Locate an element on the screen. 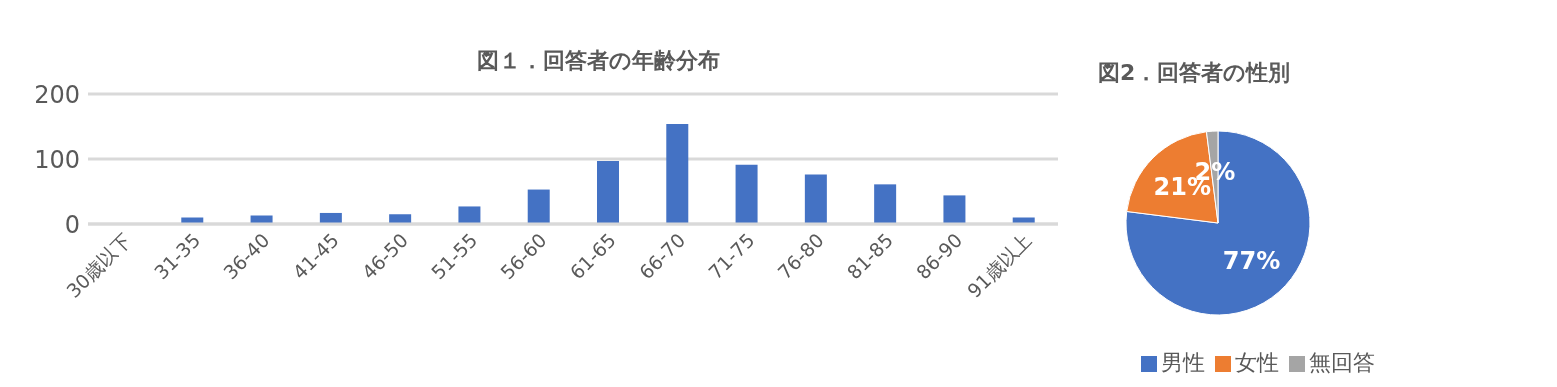  chart-title: 図2．回答者の性別 is located at coordinates (1195, 73).